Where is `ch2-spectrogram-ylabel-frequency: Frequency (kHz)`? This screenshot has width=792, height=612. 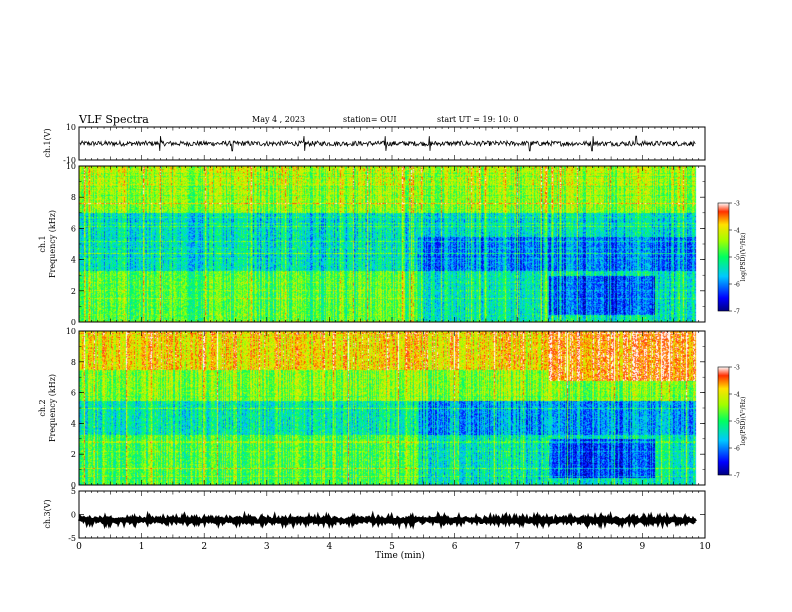 ch2-spectrogram-ylabel-frequency: Frequency (kHz) is located at coordinates (52, 408).